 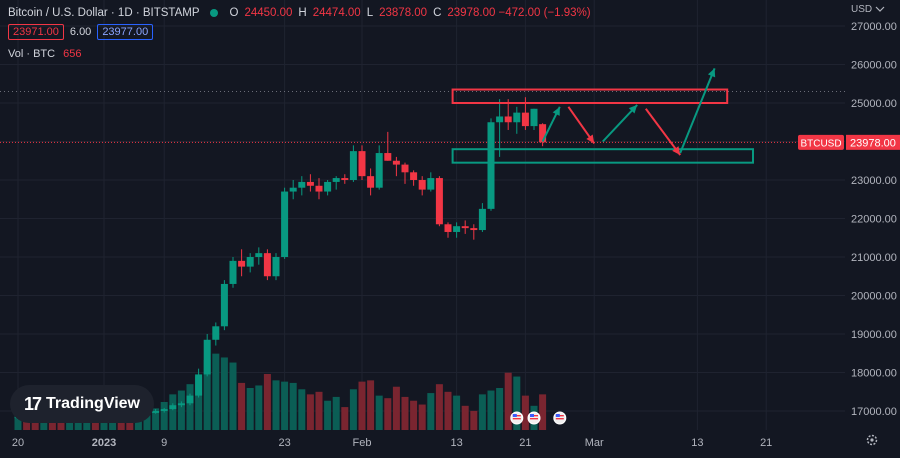 What do you see at coordinates (125, 32) in the screenshot?
I see `buy-price-button: 23977.00` at bounding box center [125, 32].